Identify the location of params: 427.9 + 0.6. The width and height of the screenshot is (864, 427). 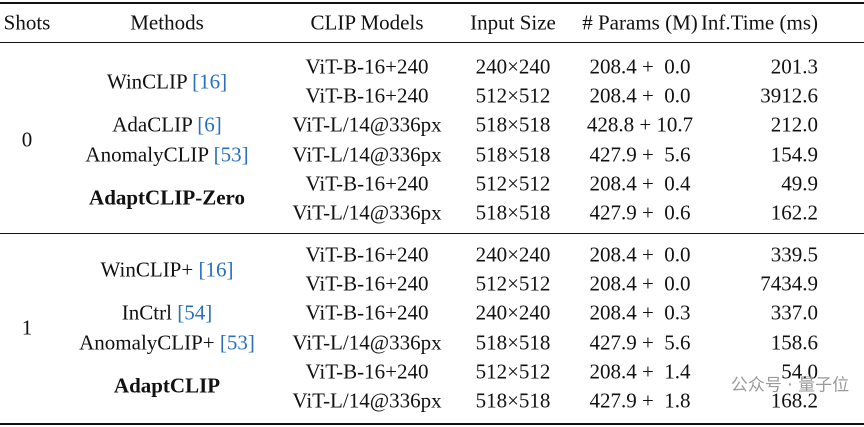
(640, 212).